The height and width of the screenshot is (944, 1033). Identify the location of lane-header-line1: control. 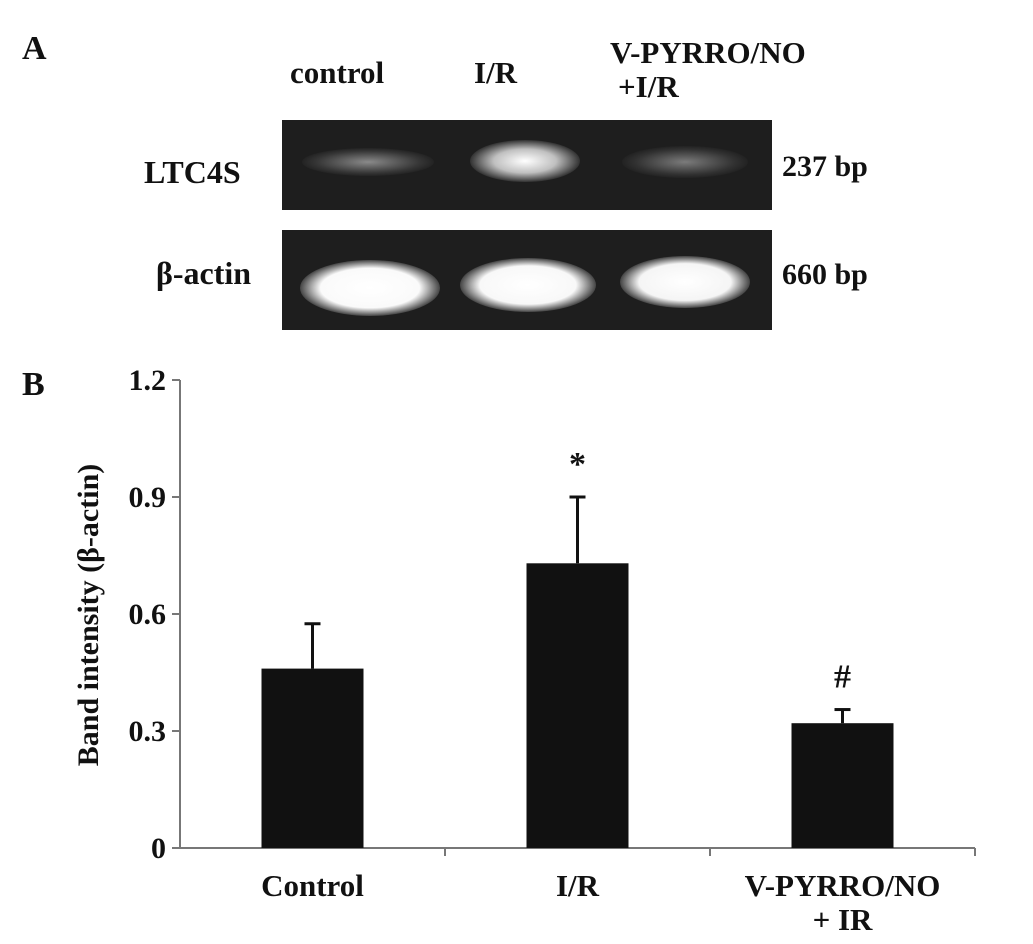
(337, 72).